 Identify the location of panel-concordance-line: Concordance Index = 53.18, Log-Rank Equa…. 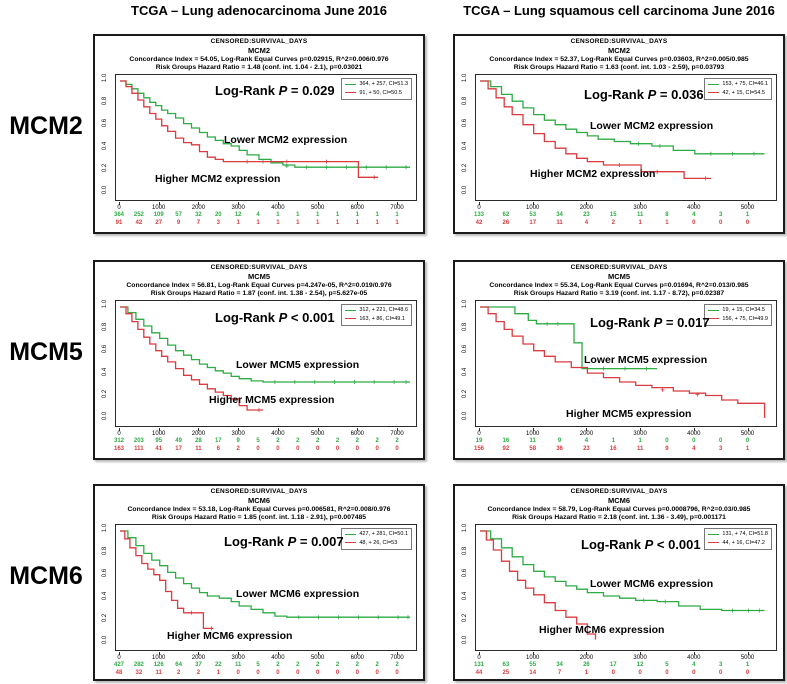
(259, 509).